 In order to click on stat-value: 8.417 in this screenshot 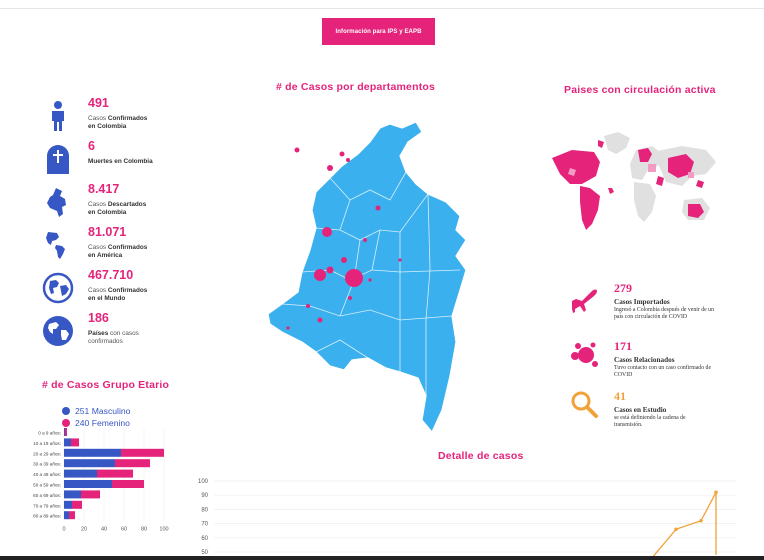, I will do `click(104, 189)`.